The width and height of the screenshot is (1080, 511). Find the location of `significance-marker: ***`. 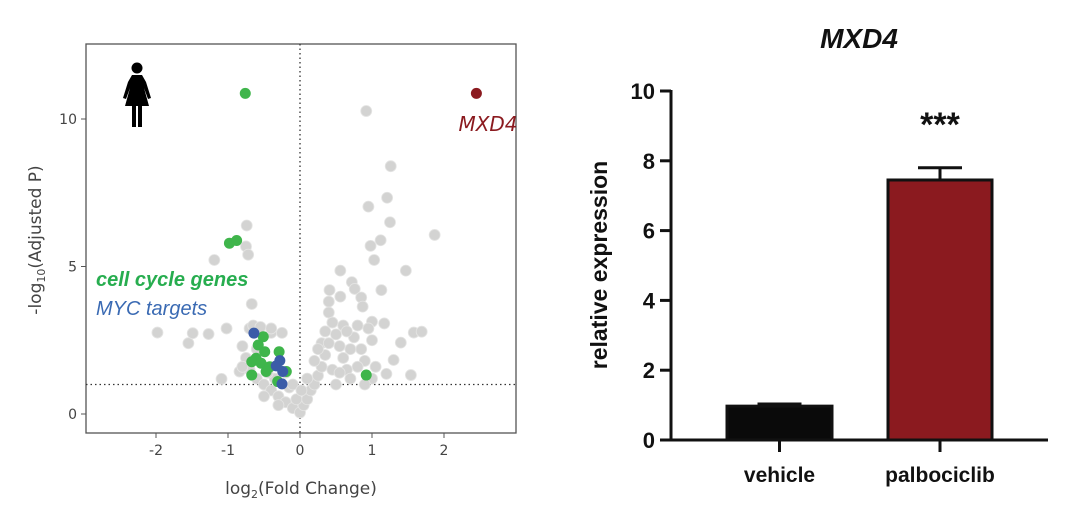

significance-marker: *** is located at coordinates (940, 125).